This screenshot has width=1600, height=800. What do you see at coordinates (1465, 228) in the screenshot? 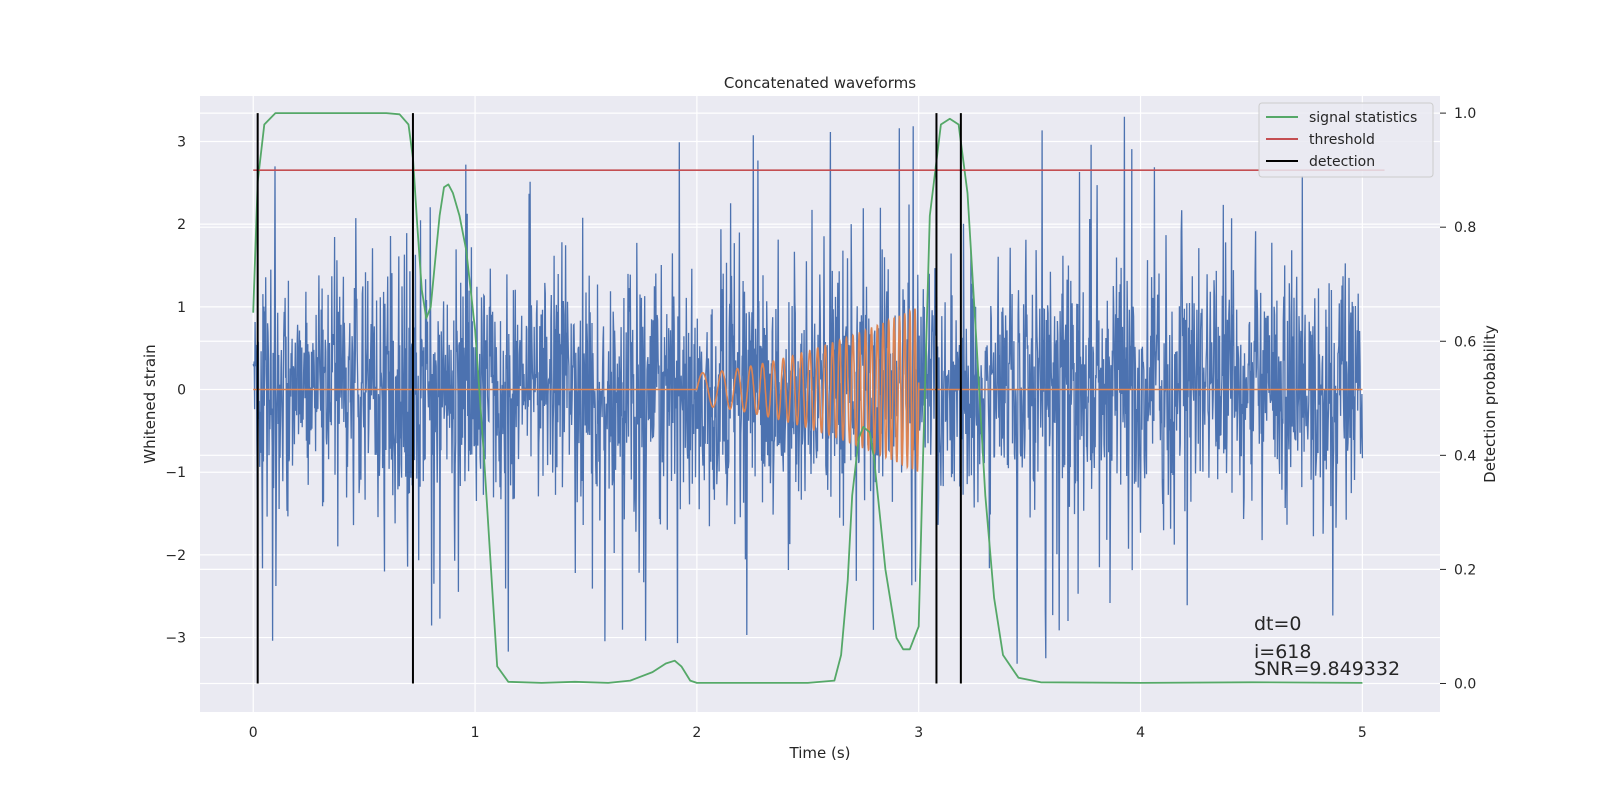
I see `y-right-tick-label: 0.8` at bounding box center [1465, 228].